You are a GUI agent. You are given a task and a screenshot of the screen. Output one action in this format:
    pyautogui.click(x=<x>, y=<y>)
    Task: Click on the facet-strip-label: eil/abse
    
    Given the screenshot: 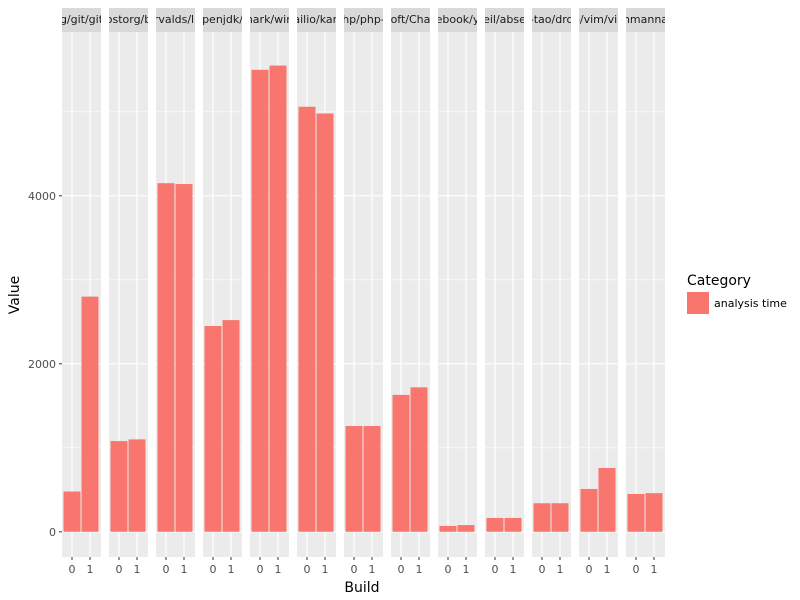 What is the action you would take?
    pyautogui.click(x=504, y=19)
    